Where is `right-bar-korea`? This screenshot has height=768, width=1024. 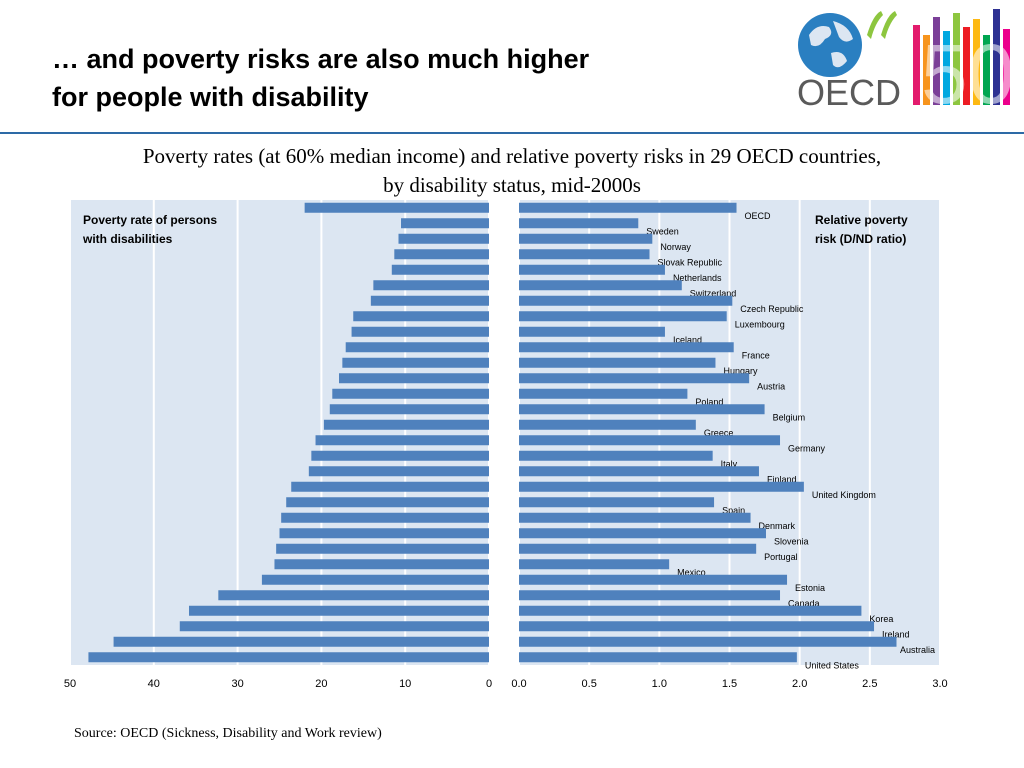 right-bar-korea is located at coordinates (690, 610).